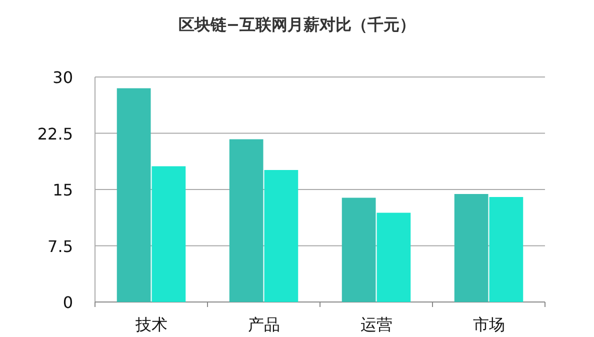  What do you see at coordinates (55, 134) in the screenshot?
I see `y-tick-label: 22.5` at bounding box center [55, 134].